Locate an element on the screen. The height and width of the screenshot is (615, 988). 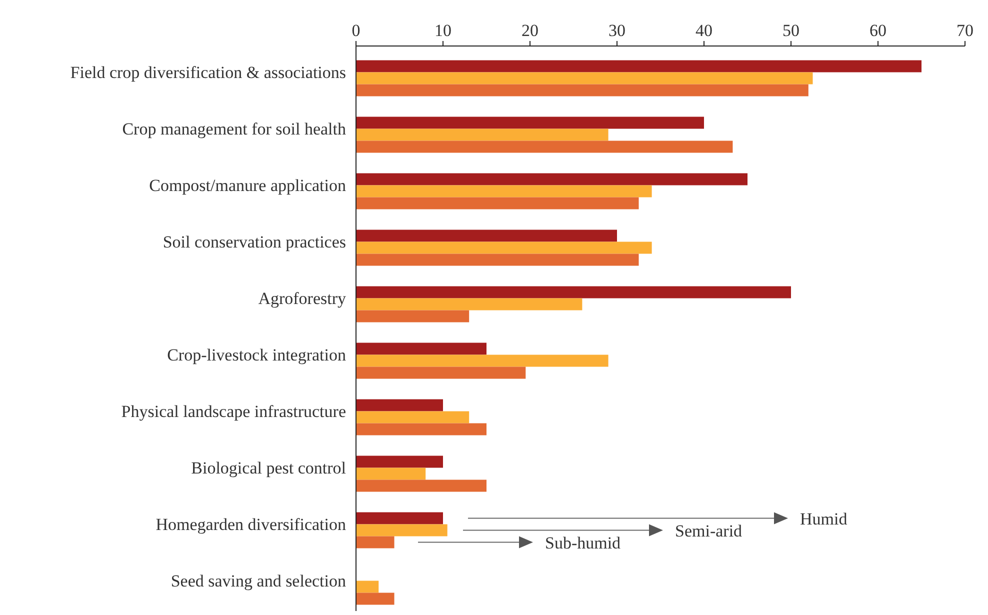
y-tick-label: Crop management for soil health is located at coordinates (234, 129).